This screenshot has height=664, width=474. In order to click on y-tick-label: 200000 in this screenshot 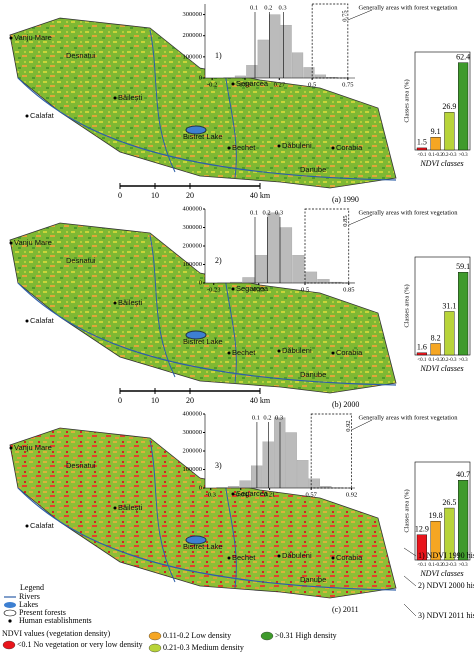, I will do `click(193, 450)`.